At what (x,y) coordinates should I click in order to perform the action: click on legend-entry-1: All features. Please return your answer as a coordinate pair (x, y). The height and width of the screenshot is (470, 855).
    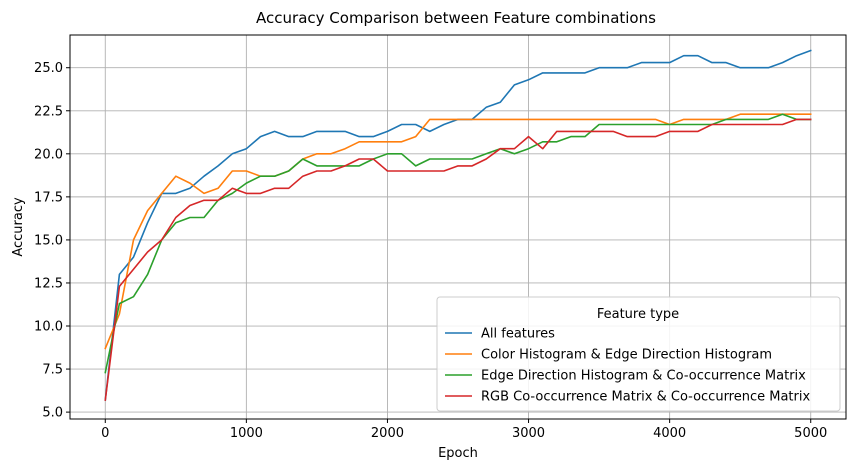
    Looking at the image, I should click on (518, 334).